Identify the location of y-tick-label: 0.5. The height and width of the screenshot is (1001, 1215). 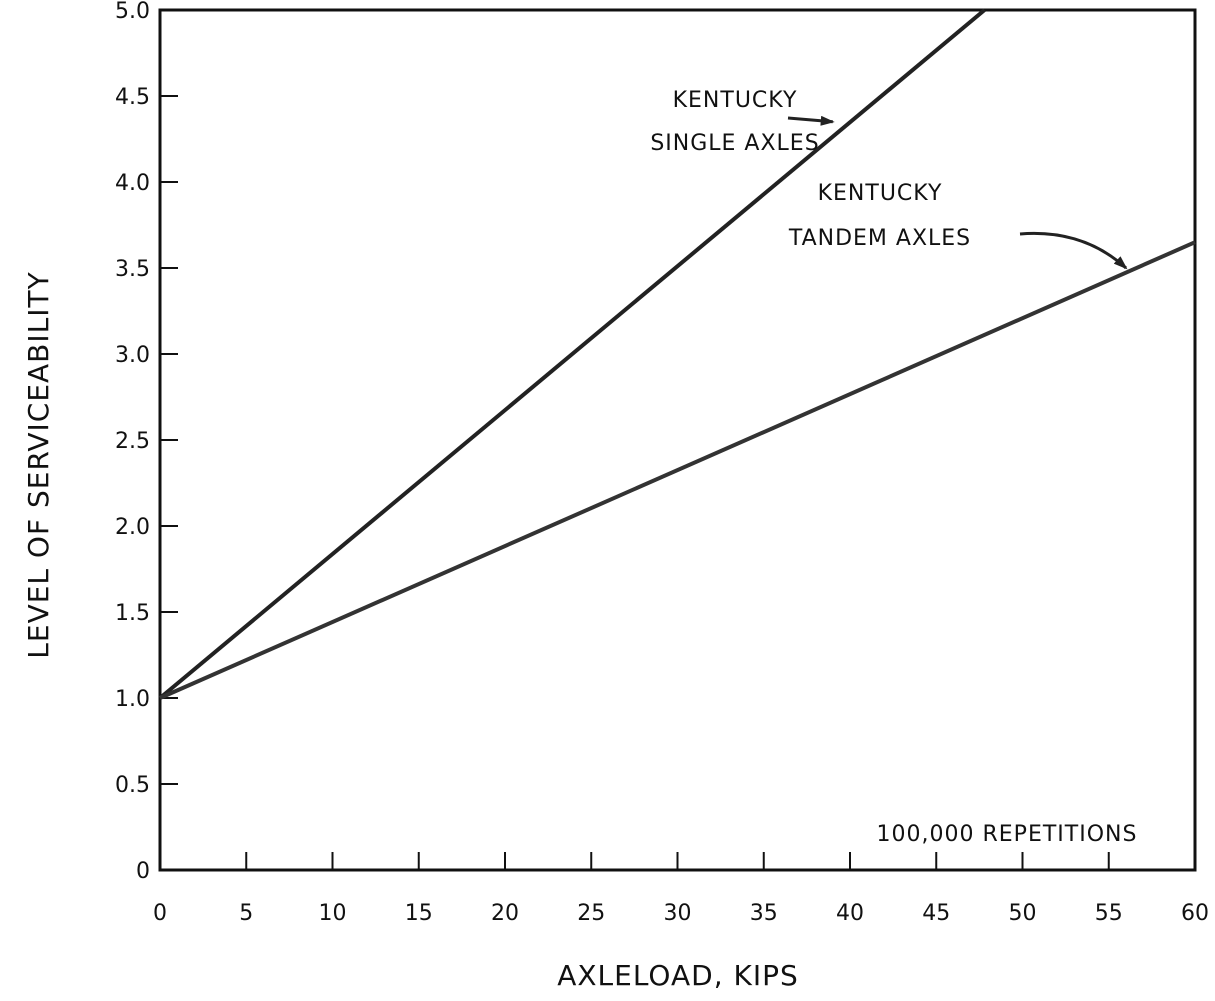
(132, 785).